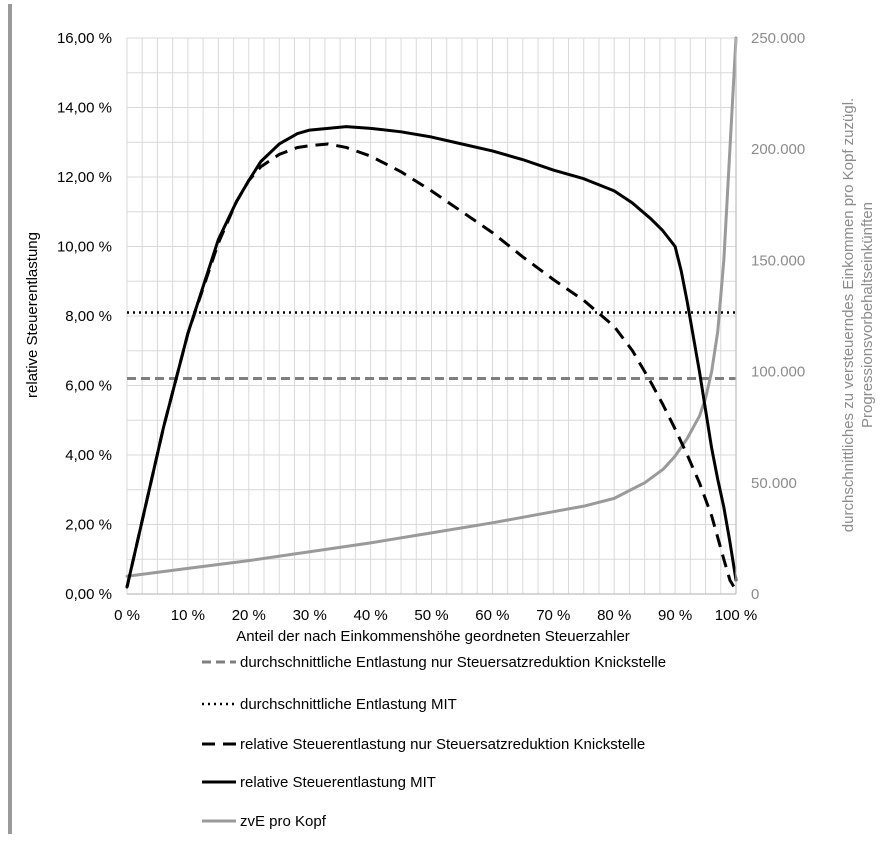 The image size is (892, 842). I want to click on x-tick-label: 30 %, so click(310, 615).